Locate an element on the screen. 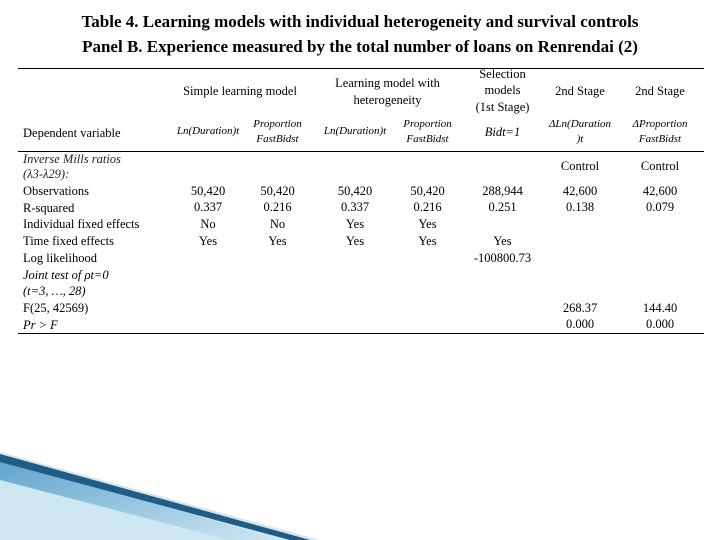 The height and width of the screenshot is (540, 720). col1-header: Ln(Duration)t is located at coordinates (208, 131).